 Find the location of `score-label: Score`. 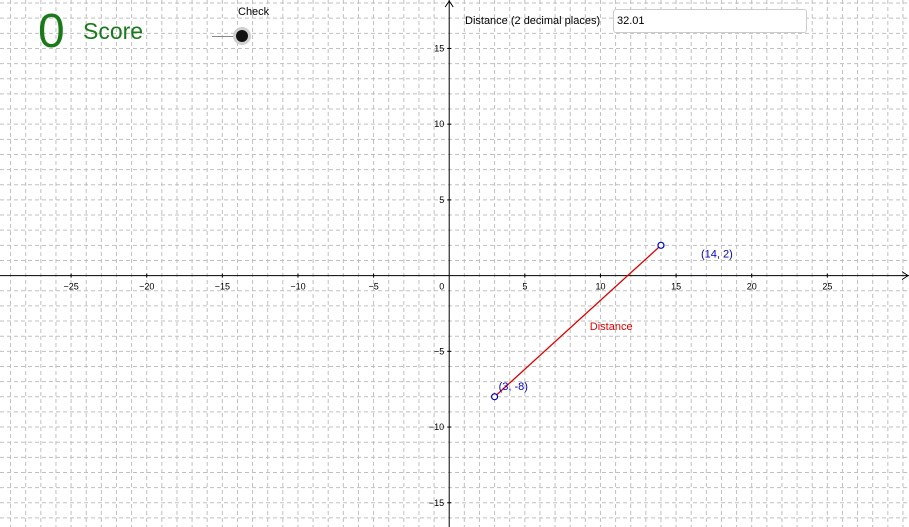

score-label: Score is located at coordinates (113, 31).